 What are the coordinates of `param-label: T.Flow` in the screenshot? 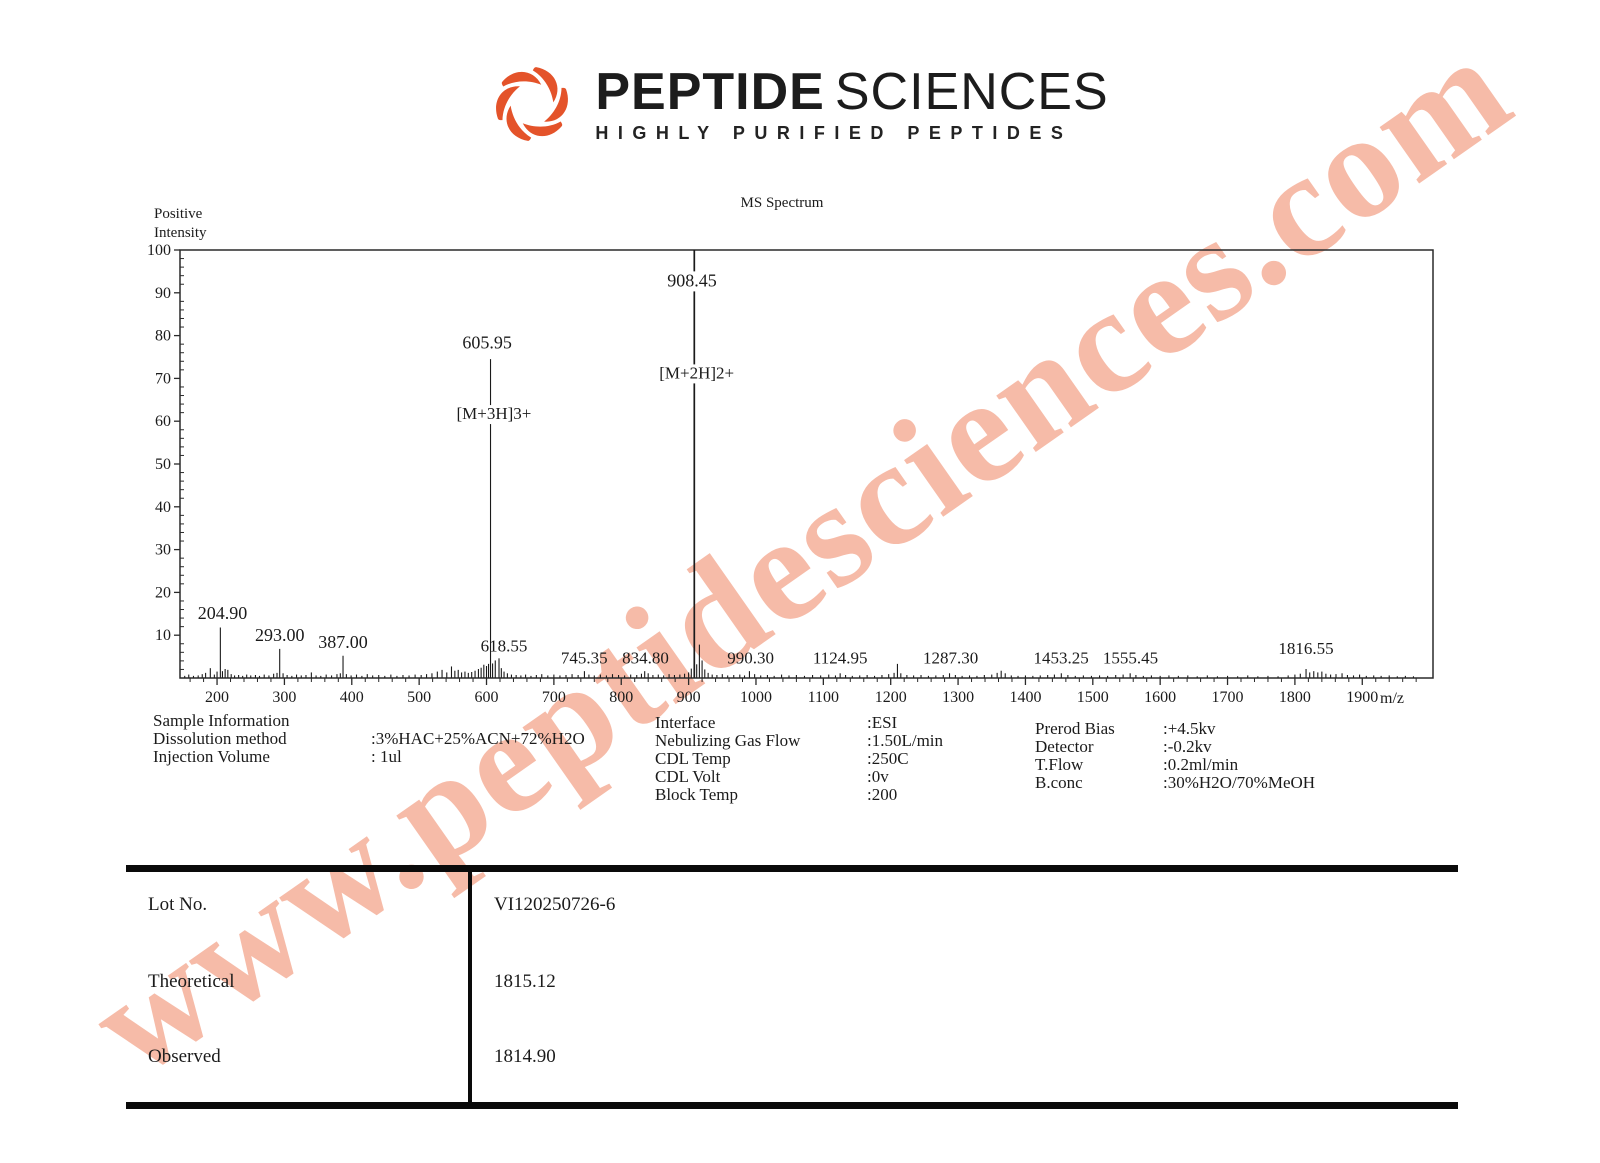 It's located at (1059, 764).